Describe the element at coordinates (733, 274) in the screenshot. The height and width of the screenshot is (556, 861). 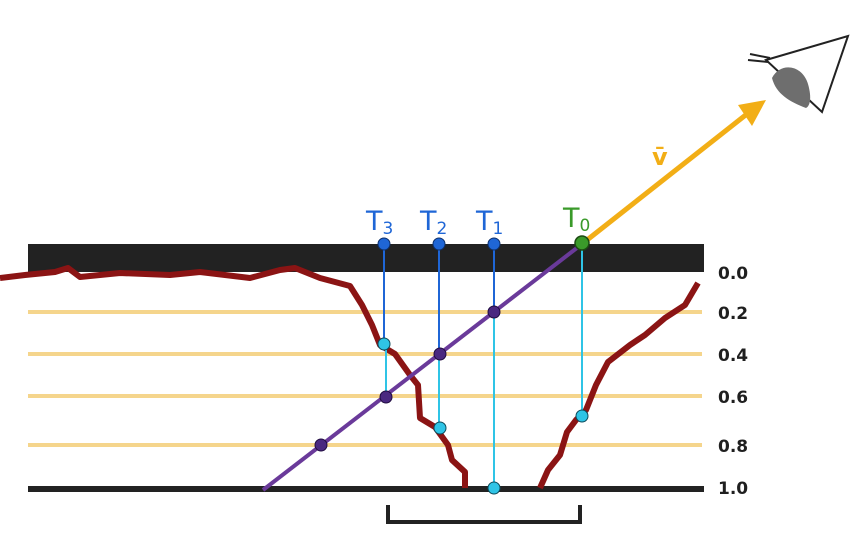
I see `depth-label-0.0: 0.0` at that location.